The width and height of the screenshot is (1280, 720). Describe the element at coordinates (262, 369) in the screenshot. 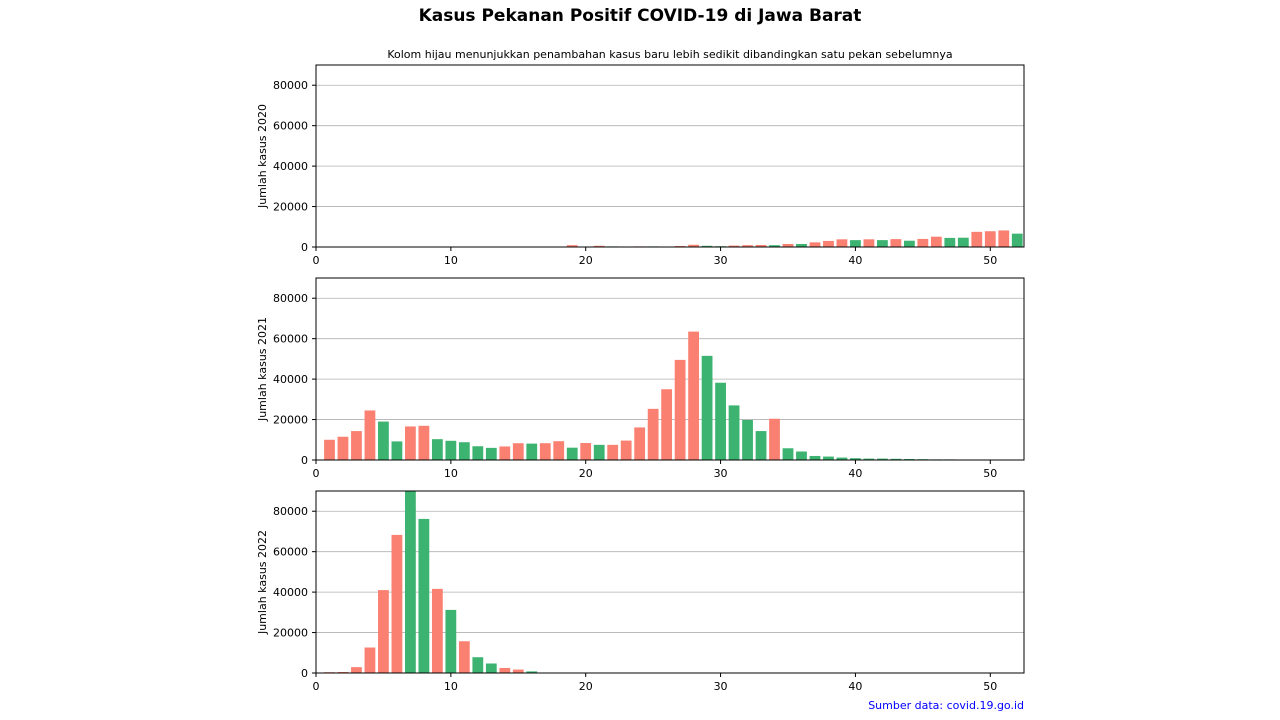

I see `y-axis-label: Jumlah kasus 2021` at that location.